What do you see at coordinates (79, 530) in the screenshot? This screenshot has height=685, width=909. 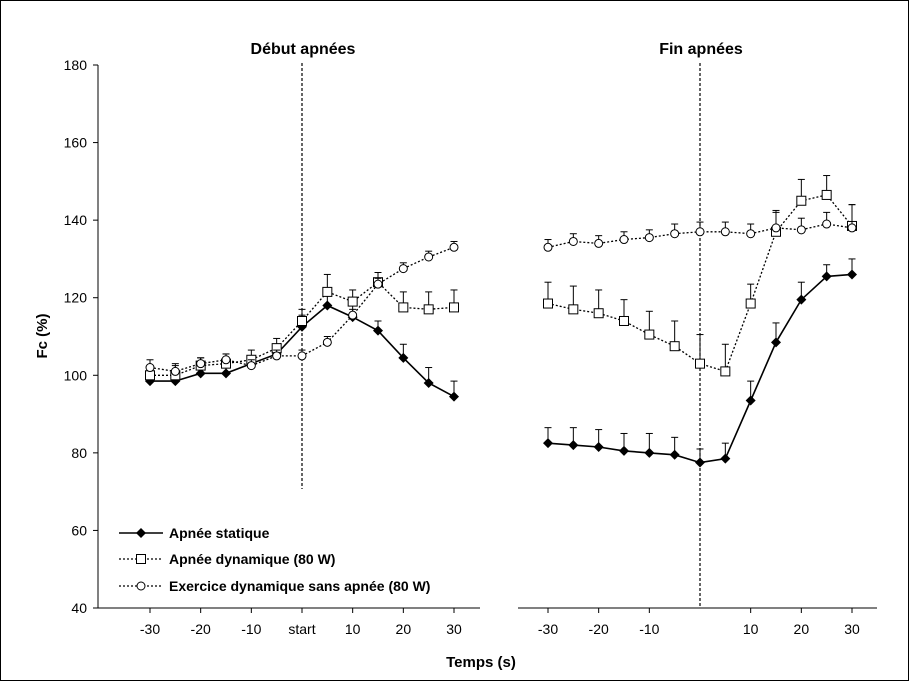 I see `y-tick-label: 60` at bounding box center [79, 530].